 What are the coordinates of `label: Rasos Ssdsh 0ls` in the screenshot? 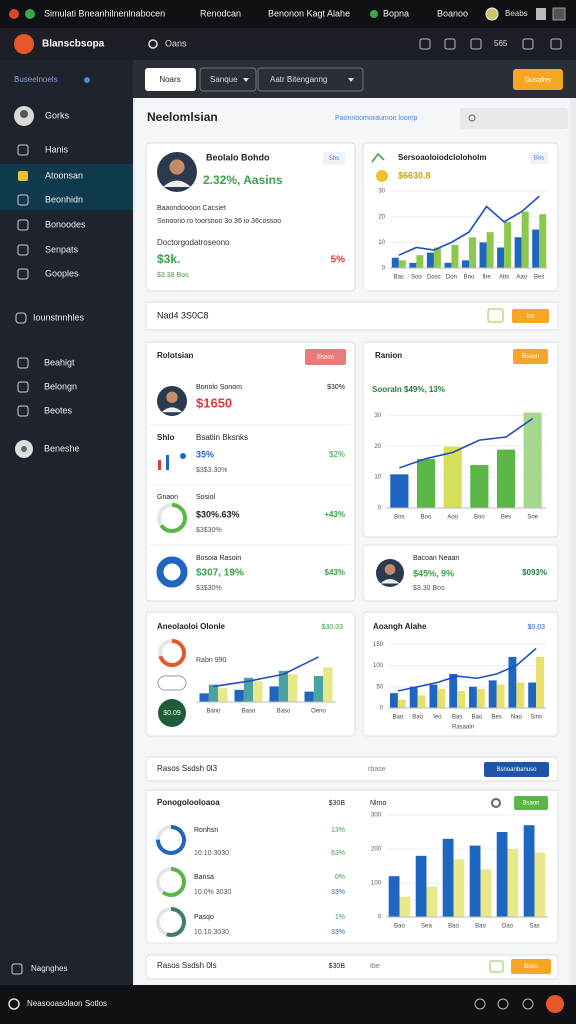 It's located at (187, 965).